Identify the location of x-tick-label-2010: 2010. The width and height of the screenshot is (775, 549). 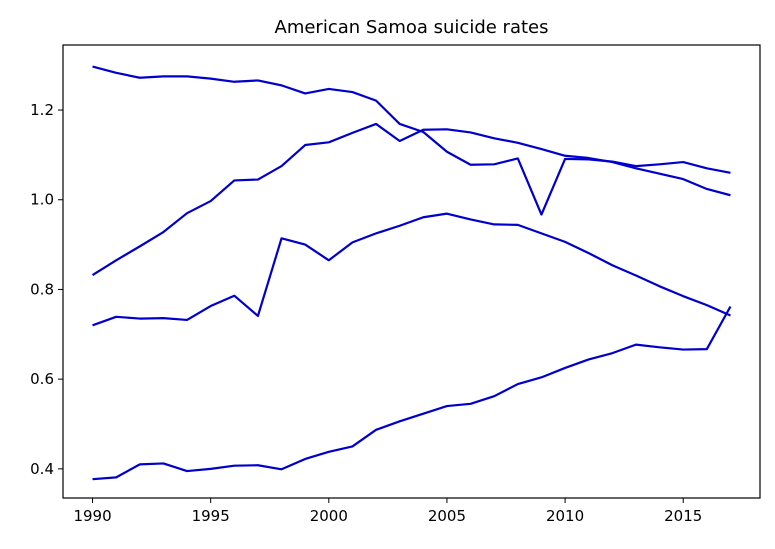
(565, 516).